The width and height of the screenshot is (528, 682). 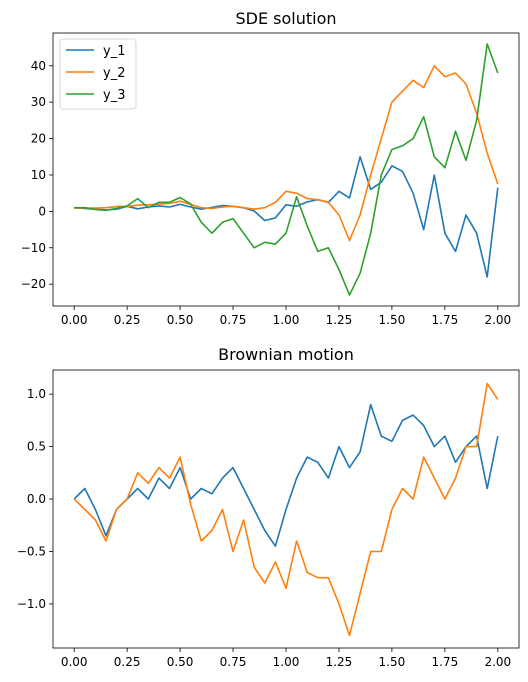 What do you see at coordinates (42, 211) in the screenshot?
I see `y-tick-label: 0` at bounding box center [42, 211].